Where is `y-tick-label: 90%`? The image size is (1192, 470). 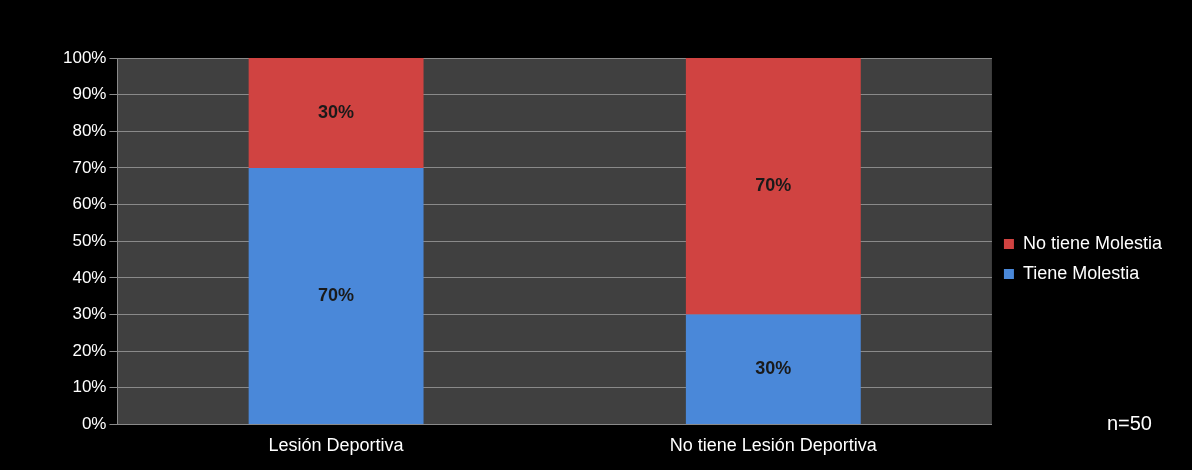 y-tick-label: 90% is located at coordinates (89, 94).